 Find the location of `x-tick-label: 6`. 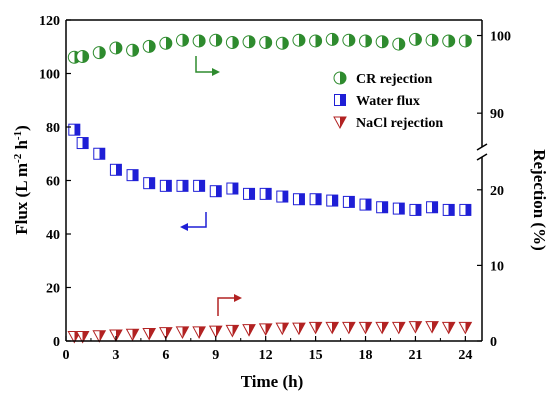

x-tick-label: 6 is located at coordinates (165, 355).